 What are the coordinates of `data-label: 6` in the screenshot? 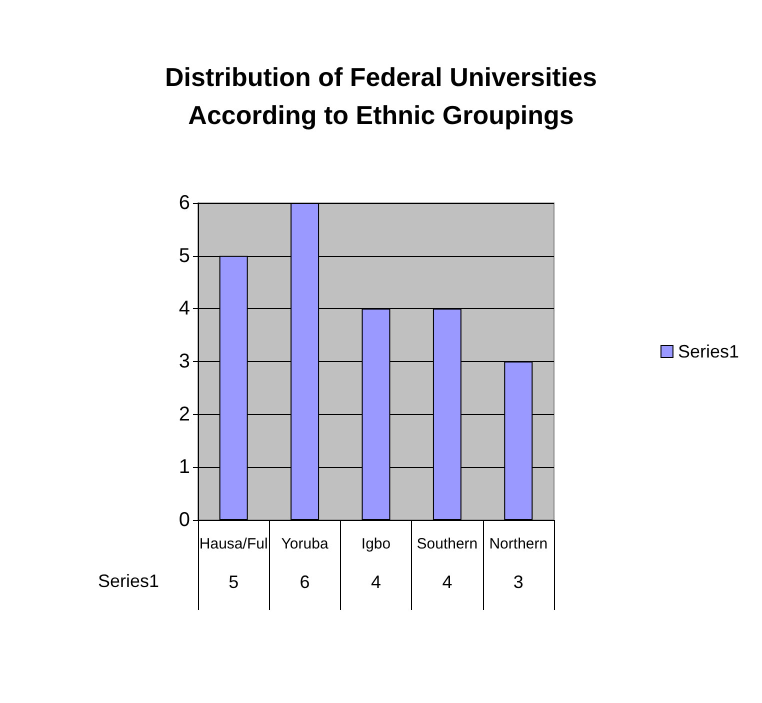 It's located at (305, 582).